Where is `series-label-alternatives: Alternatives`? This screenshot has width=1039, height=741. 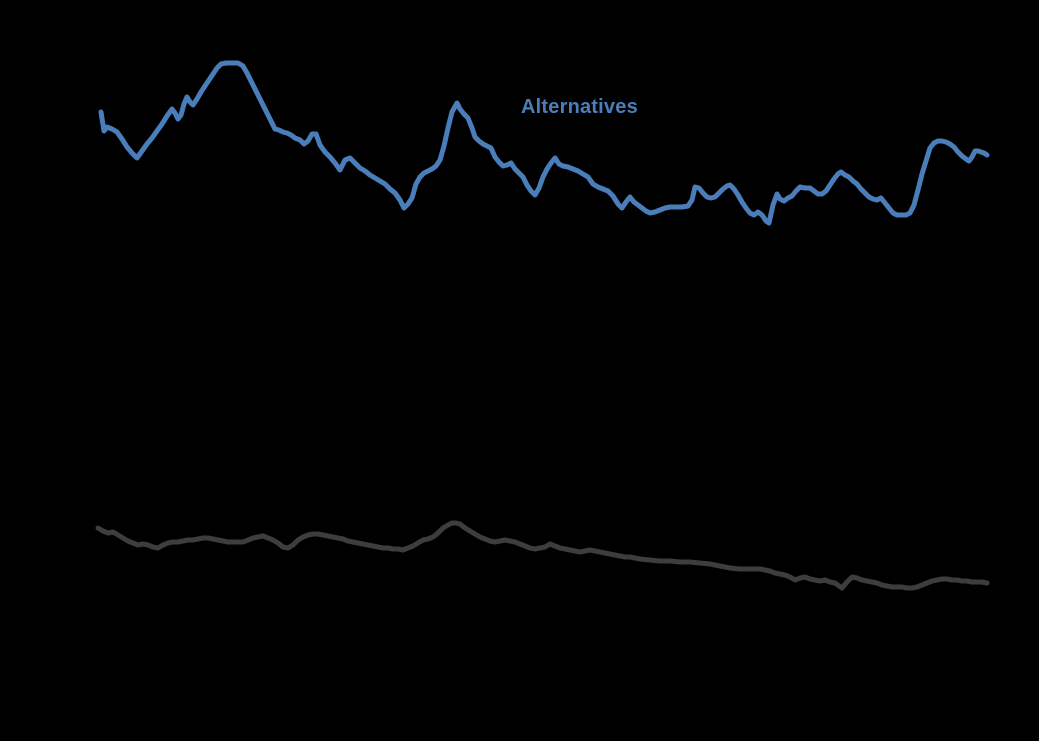
series-label-alternatives: Alternatives is located at coordinates (579, 107).